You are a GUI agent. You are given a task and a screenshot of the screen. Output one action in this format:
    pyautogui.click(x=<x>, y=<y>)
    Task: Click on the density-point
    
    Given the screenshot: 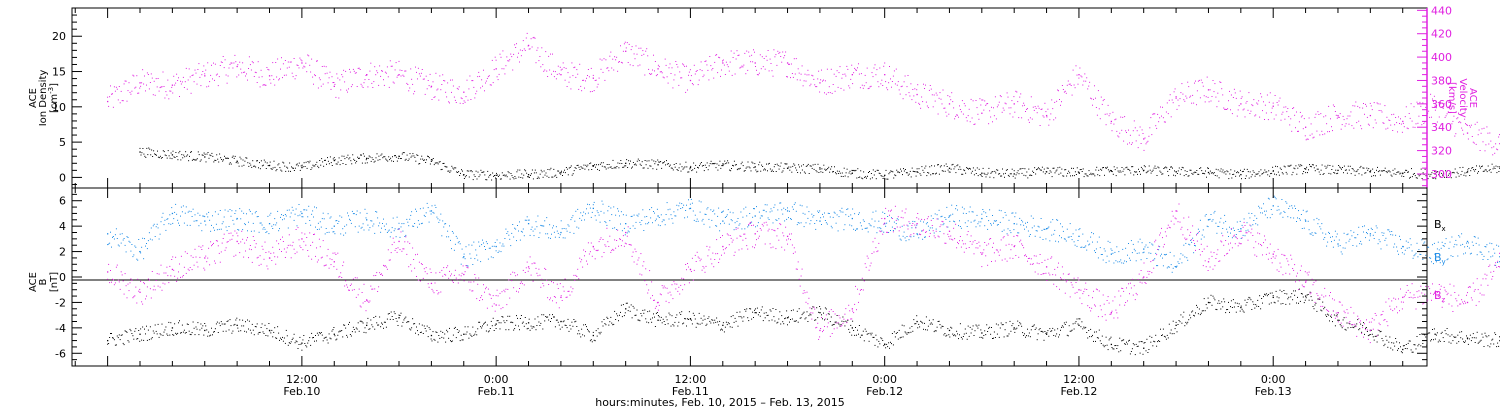 What is the action you would take?
    pyautogui.click(x=1079, y=172)
    